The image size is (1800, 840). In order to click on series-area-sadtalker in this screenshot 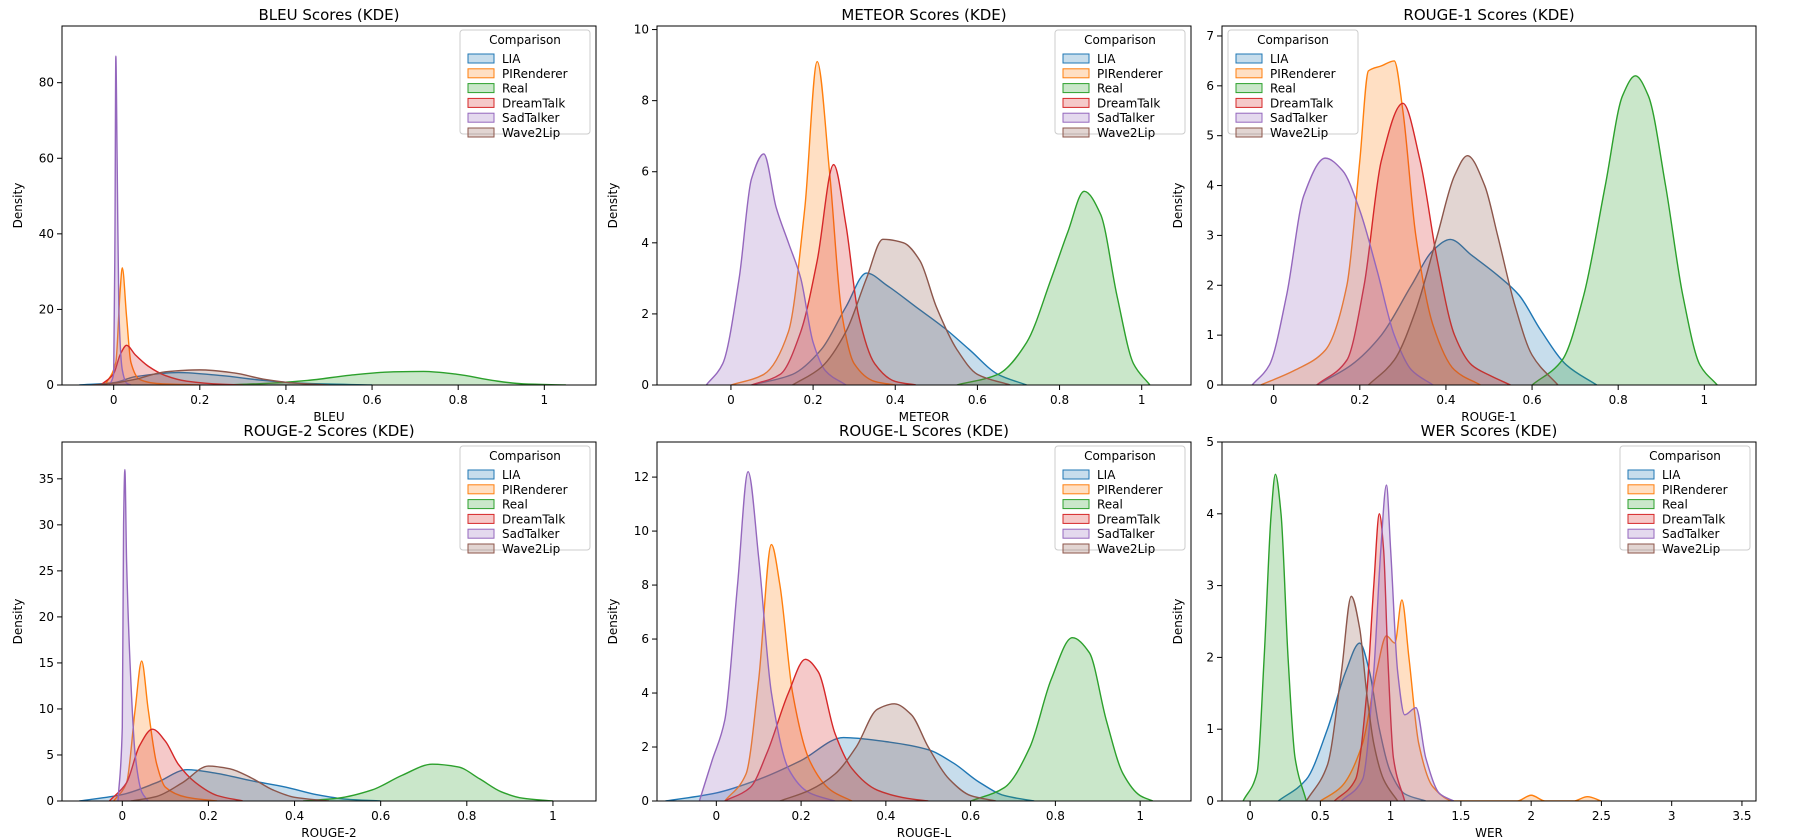, I will do `click(767, 636)`.